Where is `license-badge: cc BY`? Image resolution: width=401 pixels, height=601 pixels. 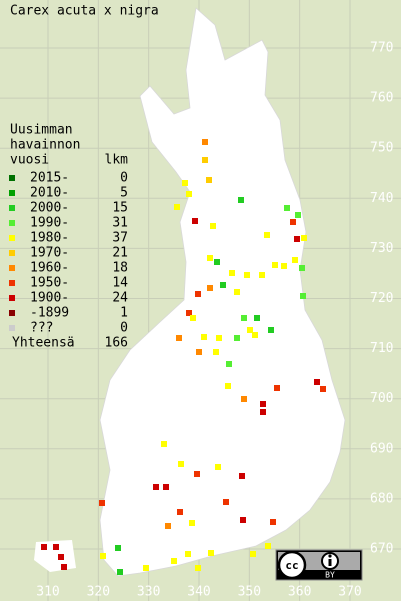 license-badge: cc BY is located at coordinates (319, 565).